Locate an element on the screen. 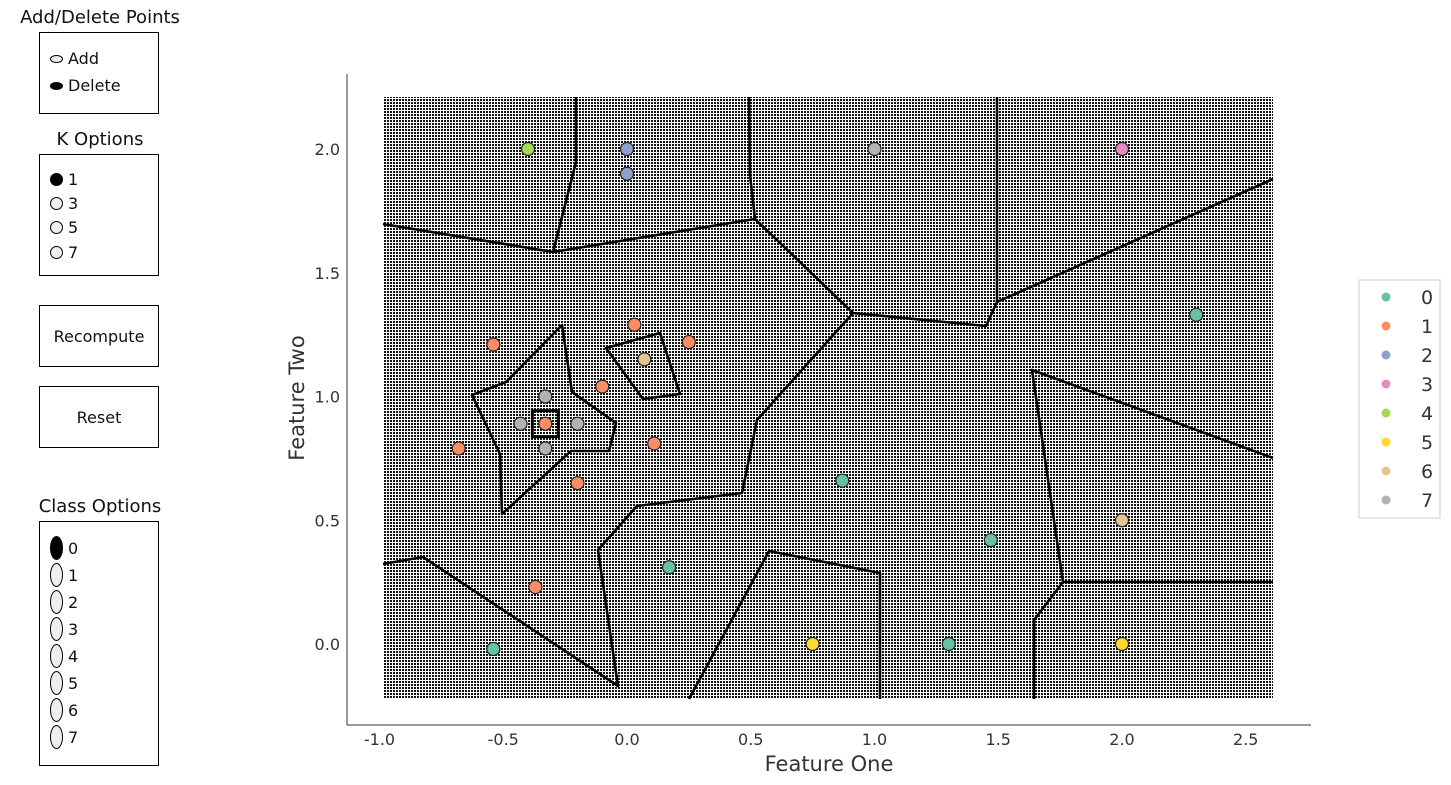 This screenshot has height=785, width=1451. class-option-2: 2 is located at coordinates (64, 602).